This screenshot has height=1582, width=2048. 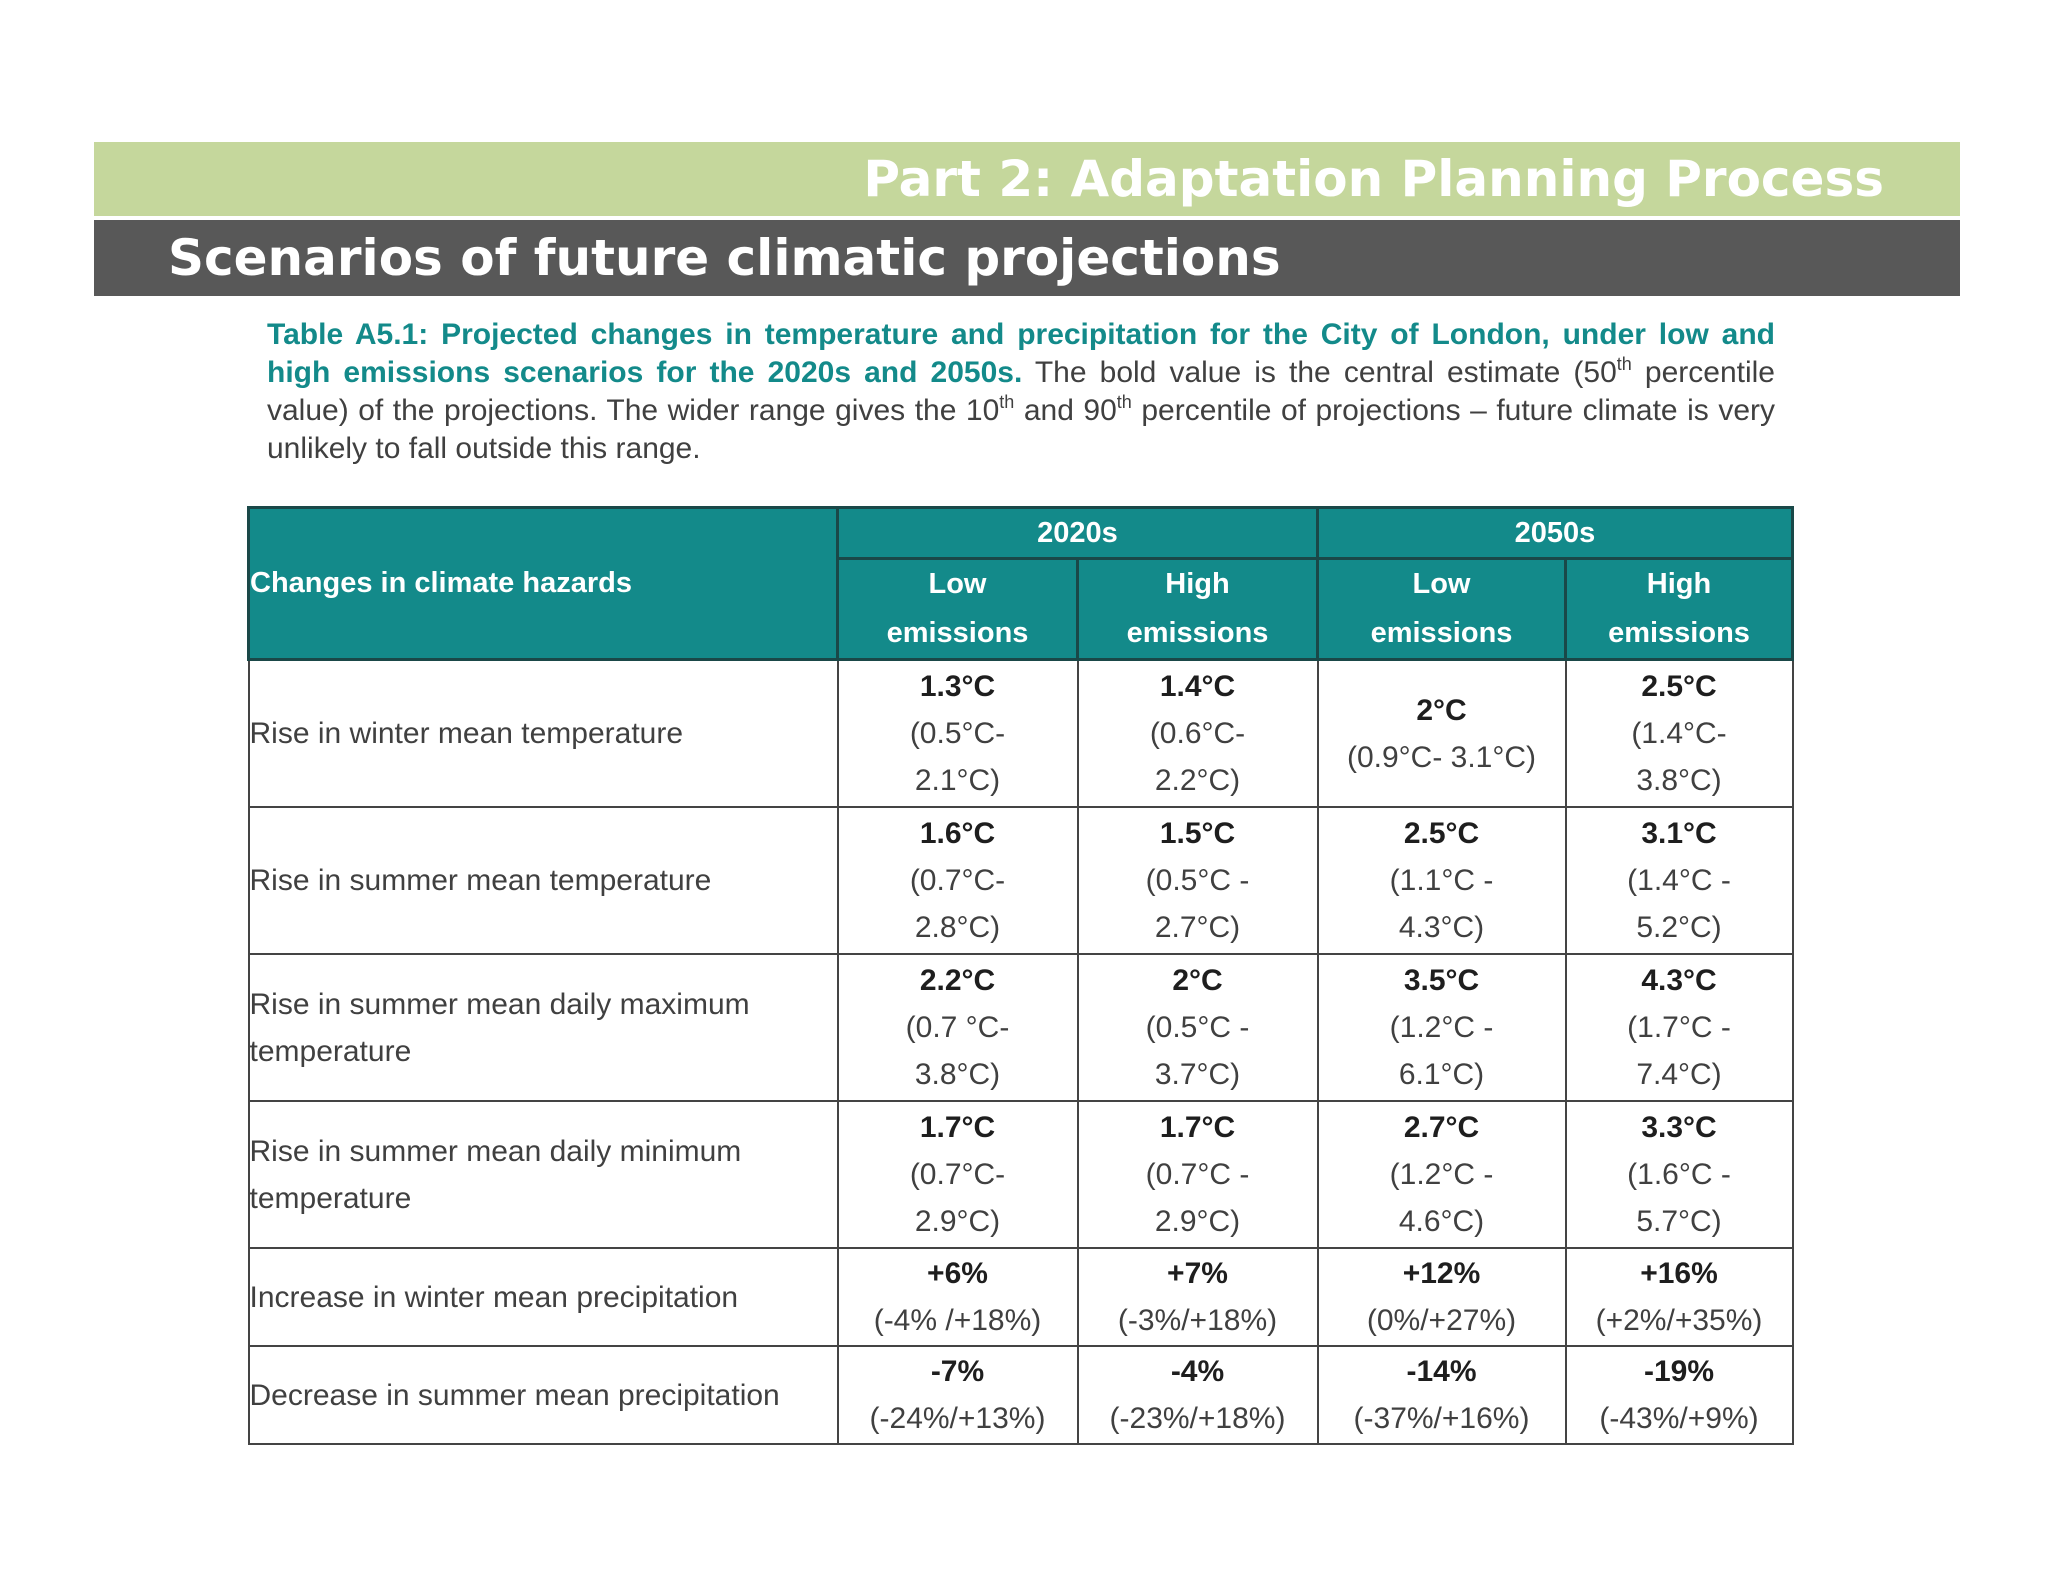 I want to click on range-line: 3.7°C), so click(x=1197, y=1074).